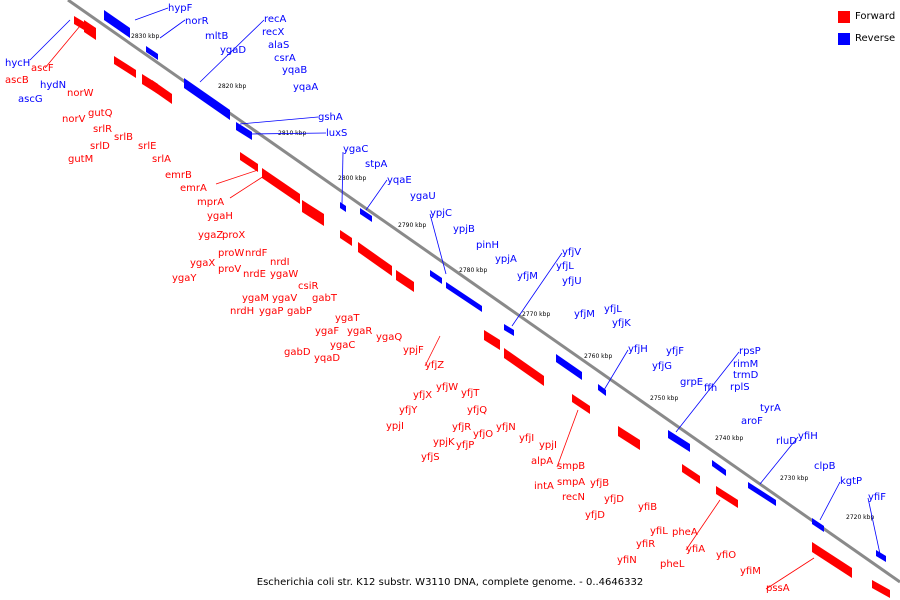 Image resolution: width=900 pixels, height=600 pixels. I want to click on gene-label: yfjO, so click(483, 434).